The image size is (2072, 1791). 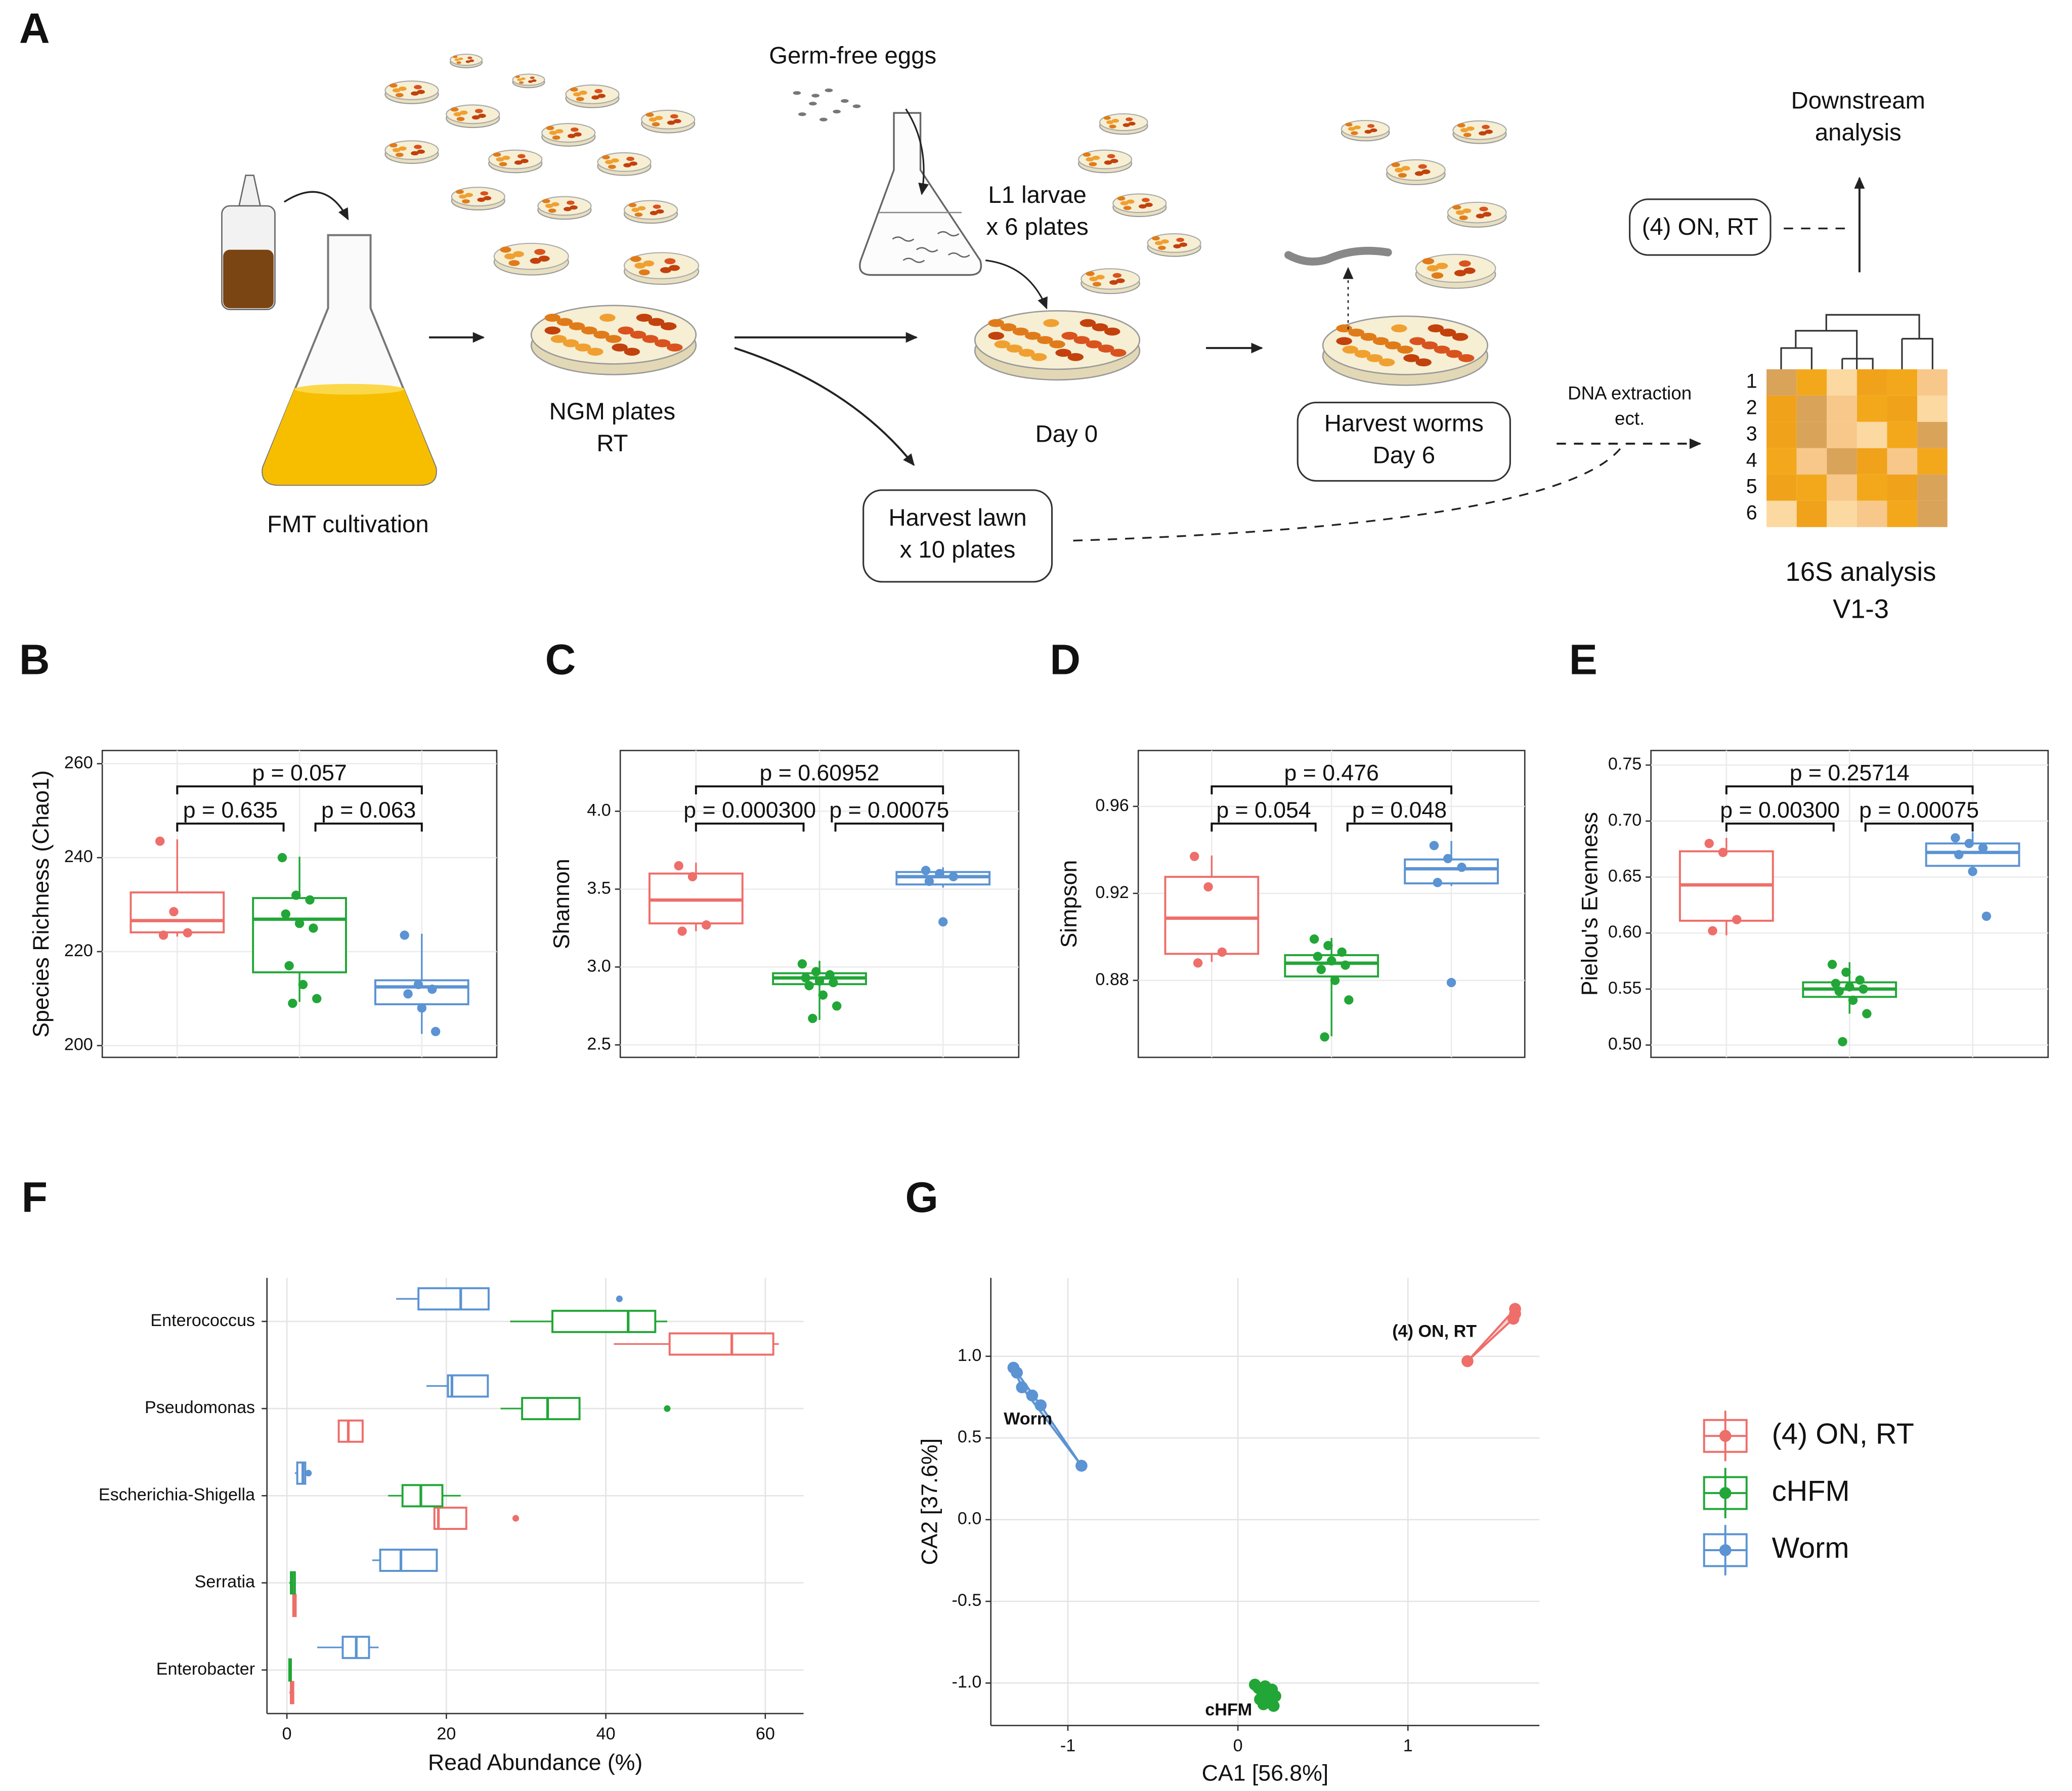 What do you see at coordinates (1408, 1746) in the screenshot?
I see `x-tick-label: 1` at bounding box center [1408, 1746].